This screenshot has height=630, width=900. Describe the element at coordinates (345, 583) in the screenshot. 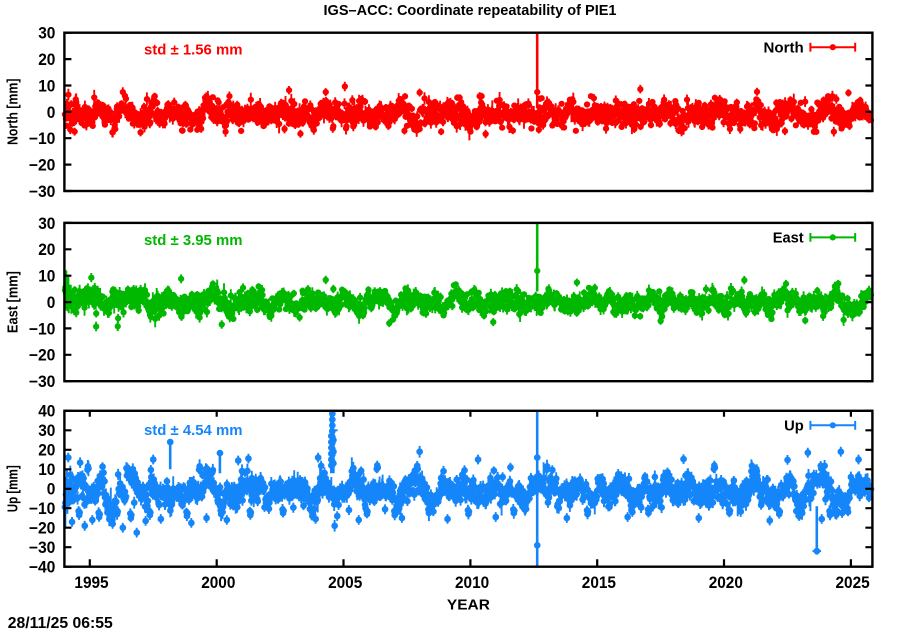

I see `svg-text: 2005` at that location.